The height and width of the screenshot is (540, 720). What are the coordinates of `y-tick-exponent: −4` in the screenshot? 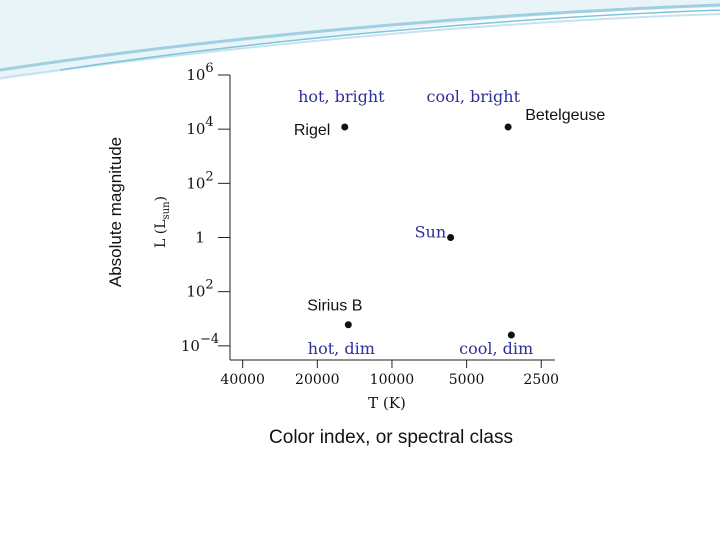 It's located at (209, 339).